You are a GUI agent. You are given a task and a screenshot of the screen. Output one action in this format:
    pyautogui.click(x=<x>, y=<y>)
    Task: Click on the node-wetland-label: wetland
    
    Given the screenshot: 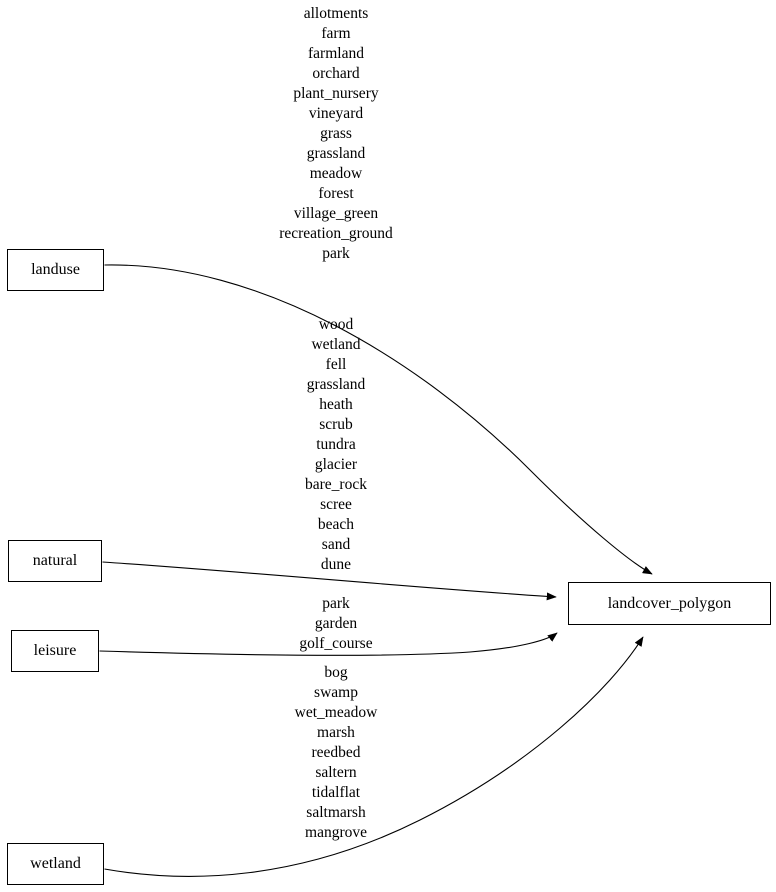 What is the action you would take?
    pyautogui.click(x=55, y=863)
    